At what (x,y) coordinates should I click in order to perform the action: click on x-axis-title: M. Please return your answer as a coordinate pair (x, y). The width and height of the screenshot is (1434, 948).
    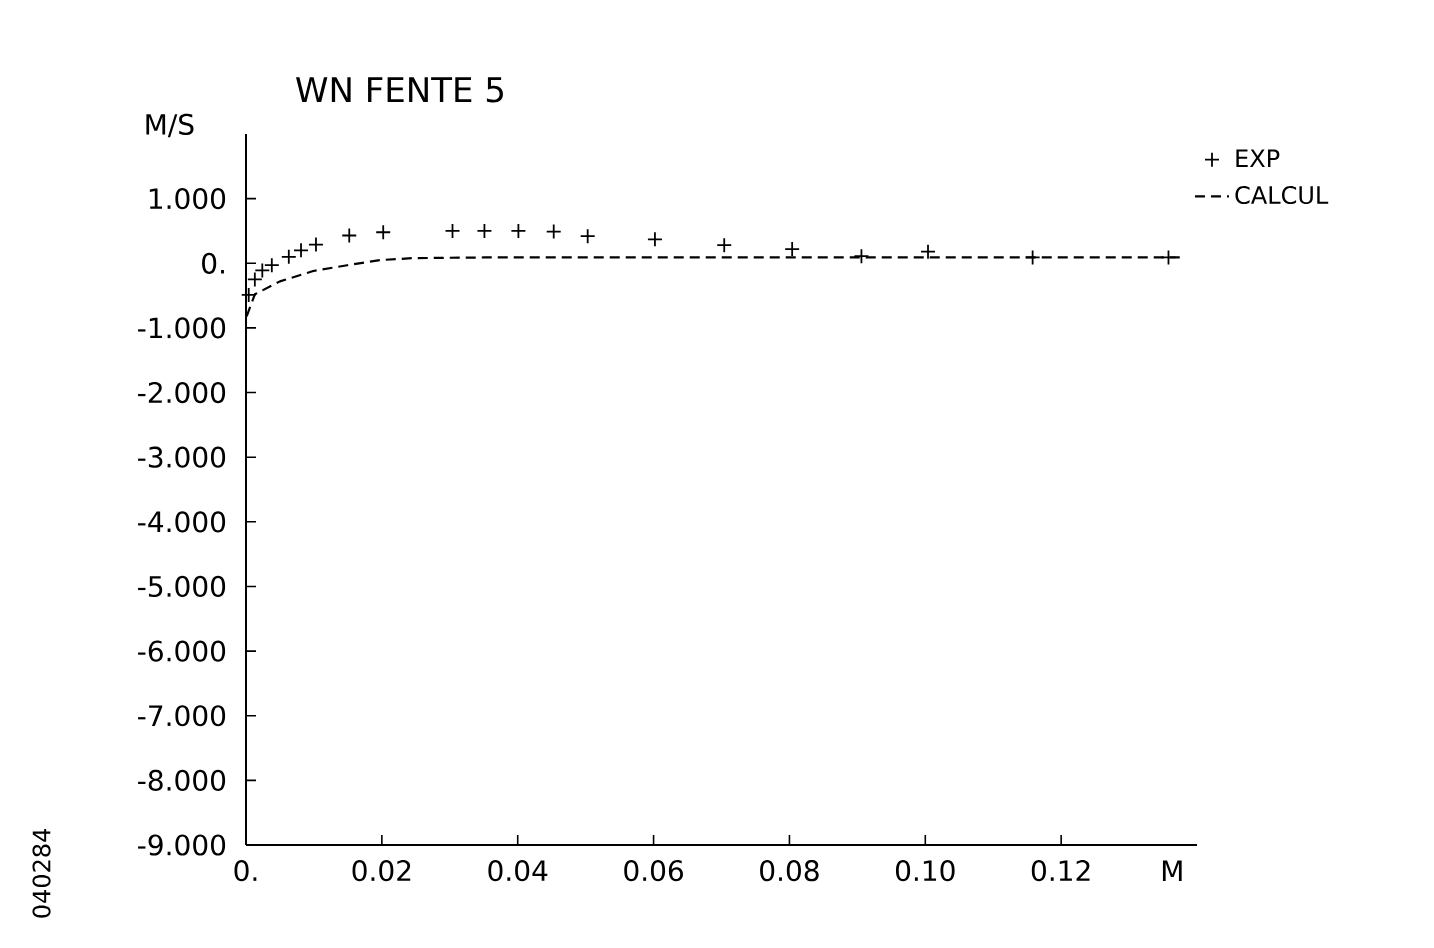
    Looking at the image, I should click on (1172, 870).